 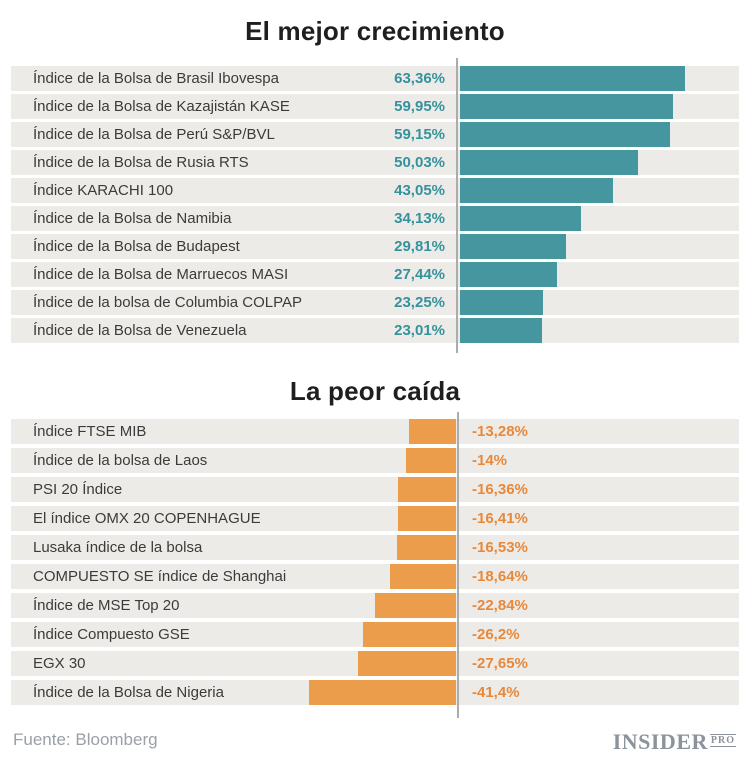 What do you see at coordinates (419, 162) in the screenshot?
I see `index-value: 50,03%` at bounding box center [419, 162].